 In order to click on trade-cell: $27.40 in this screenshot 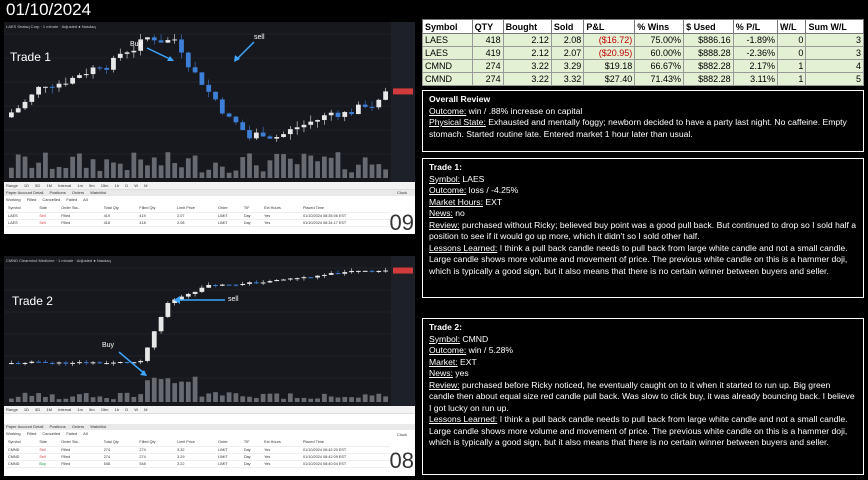, I will do `click(609, 79)`.